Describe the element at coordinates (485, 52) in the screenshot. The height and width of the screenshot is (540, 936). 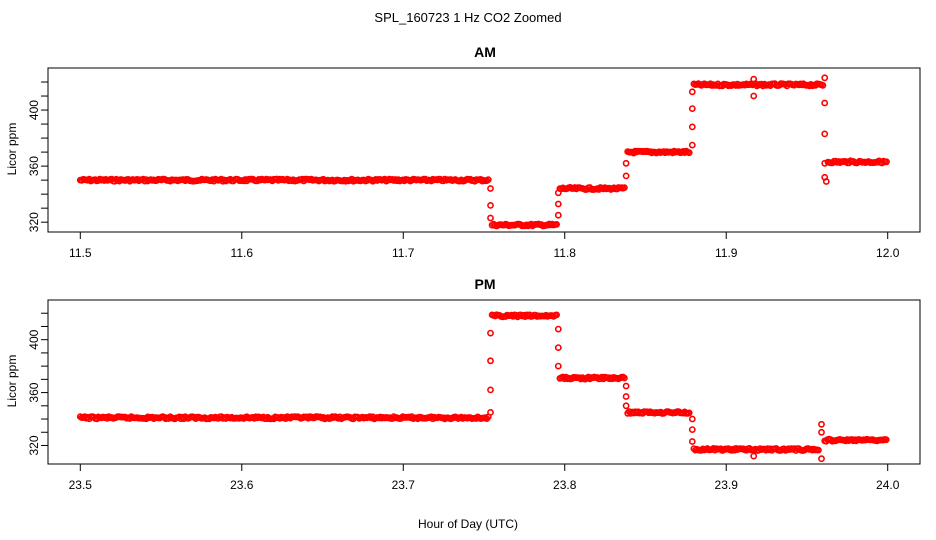
I see `am-panel-title: AM` at that location.